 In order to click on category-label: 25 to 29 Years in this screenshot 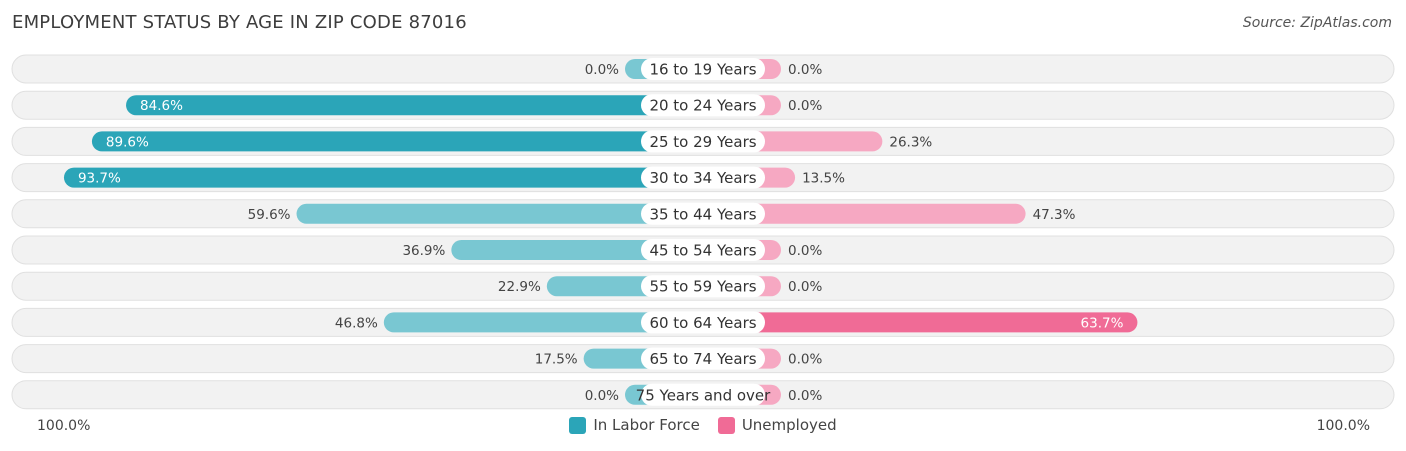, I will do `click(702, 142)`.